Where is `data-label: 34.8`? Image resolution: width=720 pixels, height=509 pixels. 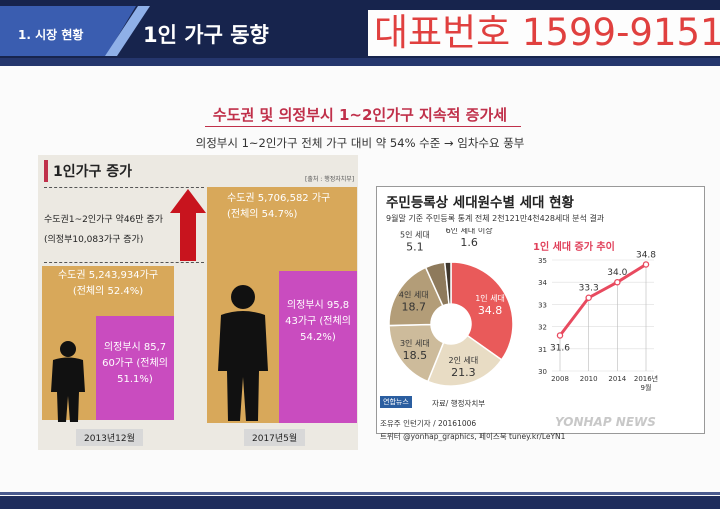 data-label: 34.8 is located at coordinates (646, 255).